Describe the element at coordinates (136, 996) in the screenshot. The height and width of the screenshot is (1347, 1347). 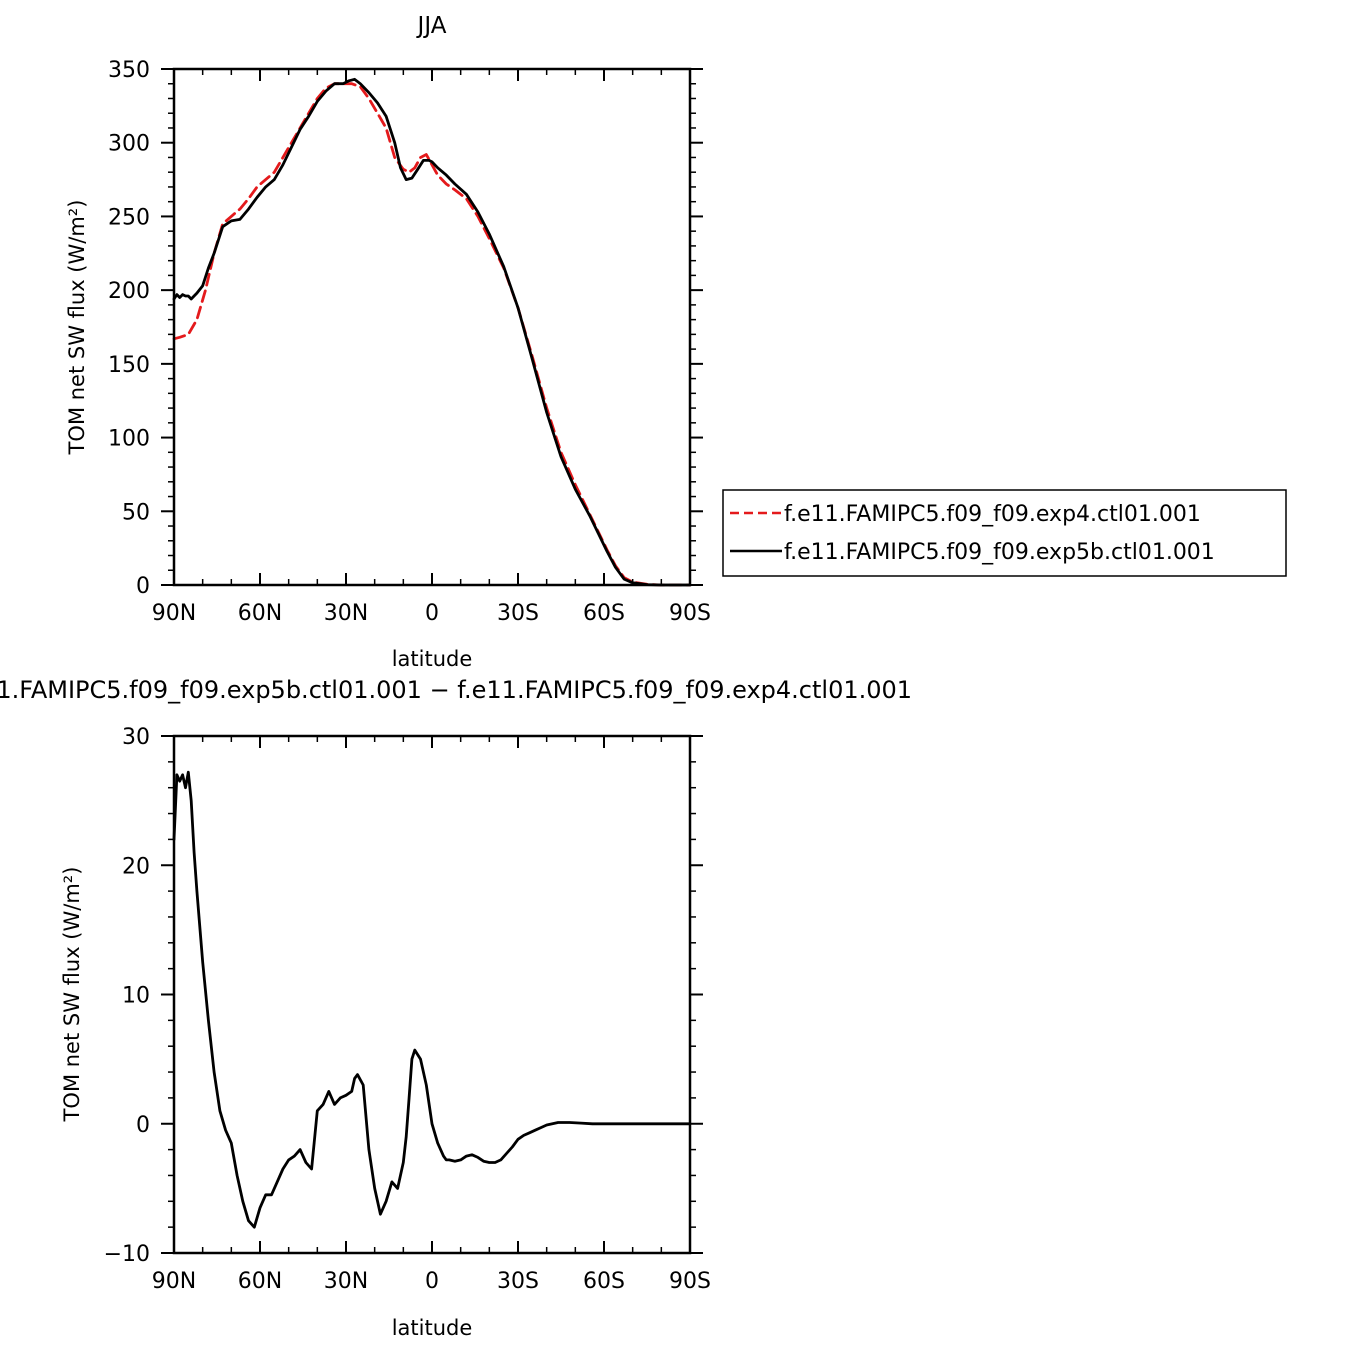
I see `bottom-y-tick-label: 10` at that location.